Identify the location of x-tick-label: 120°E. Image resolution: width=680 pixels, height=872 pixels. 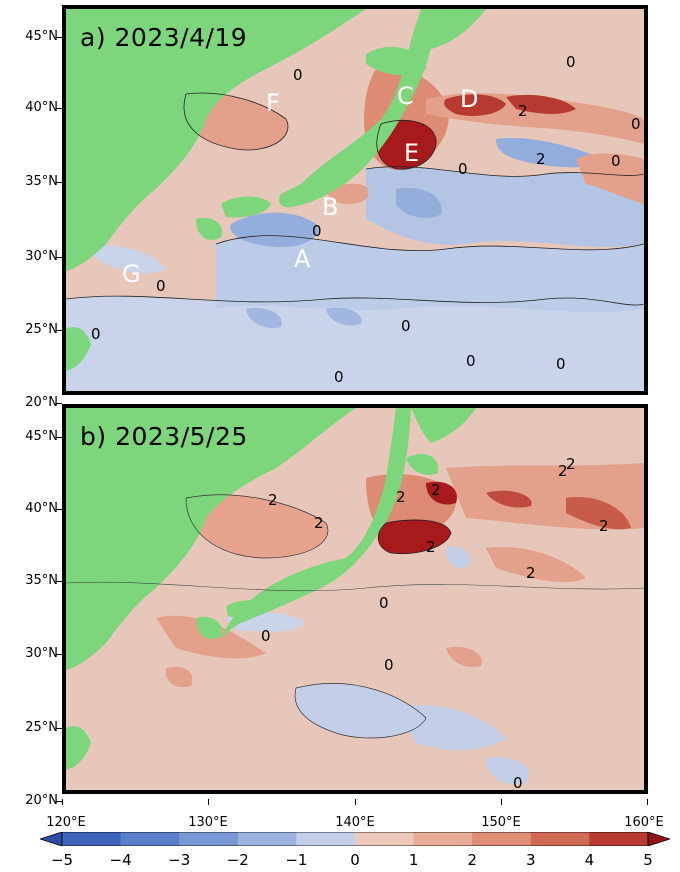
(66, 822).